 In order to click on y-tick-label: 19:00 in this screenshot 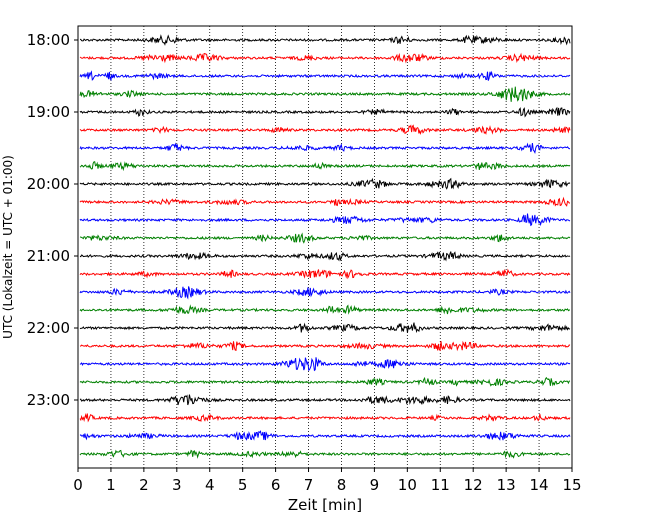, I will do `click(48, 112)`.